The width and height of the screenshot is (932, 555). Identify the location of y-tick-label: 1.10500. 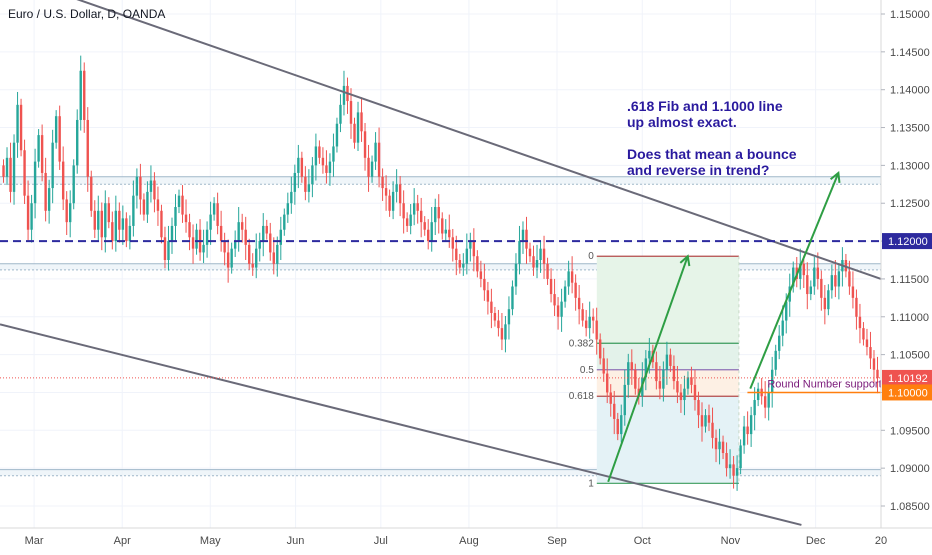
(910, 356).